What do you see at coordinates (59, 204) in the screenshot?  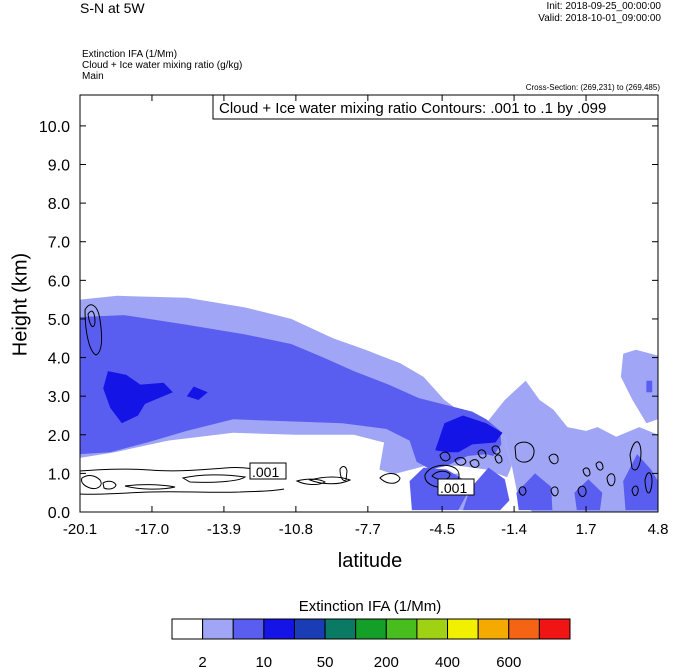 I see `y-tick-label: 8.0` at bounding box center [59, 204].